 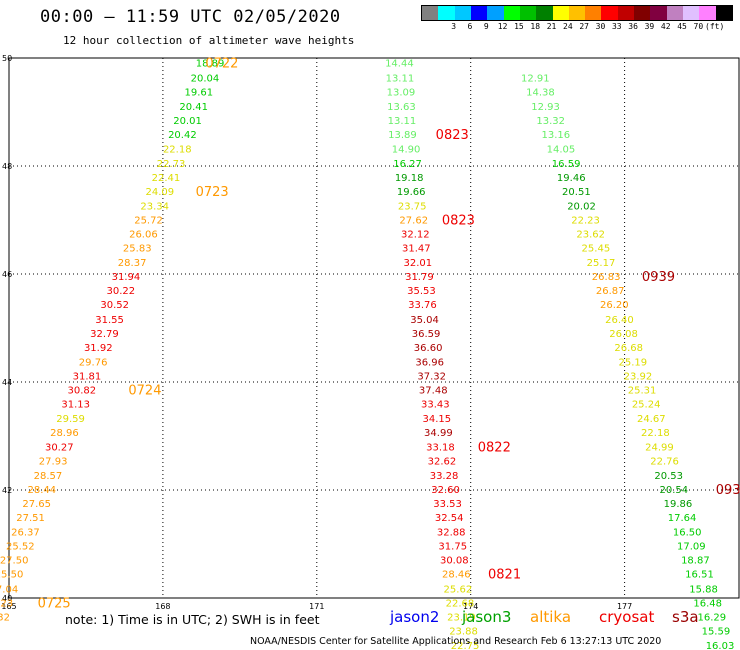 I want to click on wave-height-point: 22.23, so click(x=585, y=220).